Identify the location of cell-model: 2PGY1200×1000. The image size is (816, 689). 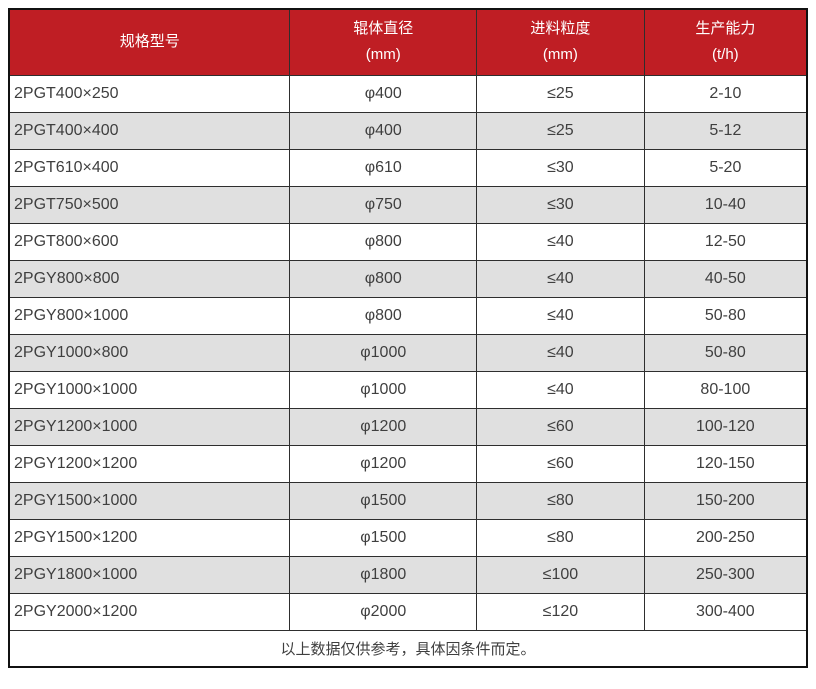
(149, 426).